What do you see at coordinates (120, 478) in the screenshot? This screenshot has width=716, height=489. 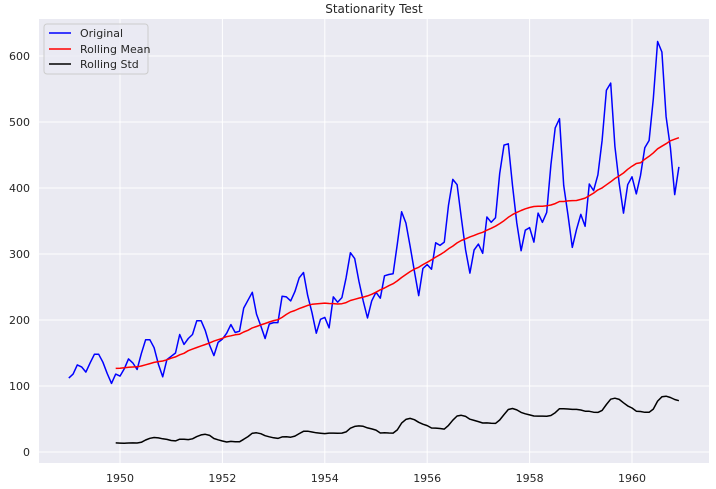 I see `x-tick-label: 1950` at bounding box center [120, 478].